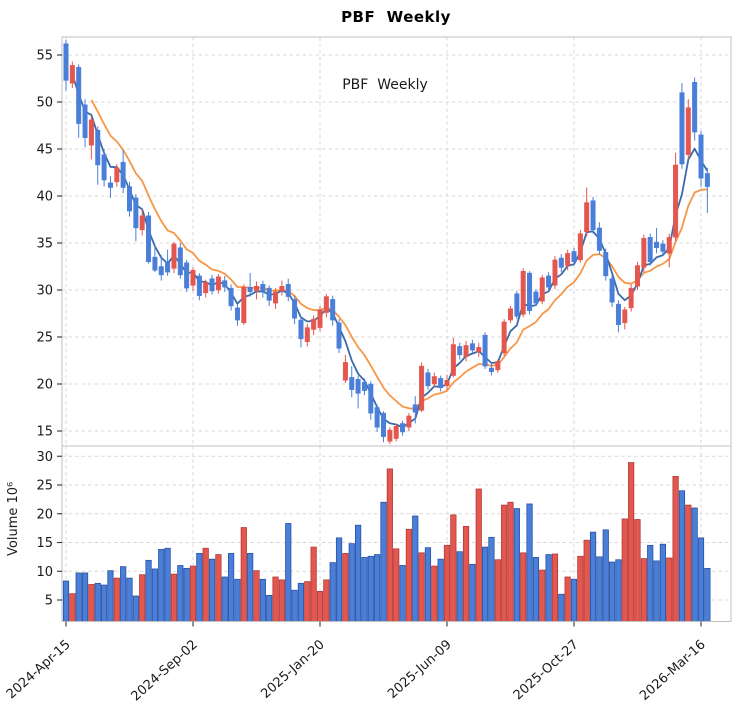 The height and width of the screenshot is (712, 750). Describe the element at coordinates (44, 457) in the screenshot. I see `volume-tick-label: 30` at that location.